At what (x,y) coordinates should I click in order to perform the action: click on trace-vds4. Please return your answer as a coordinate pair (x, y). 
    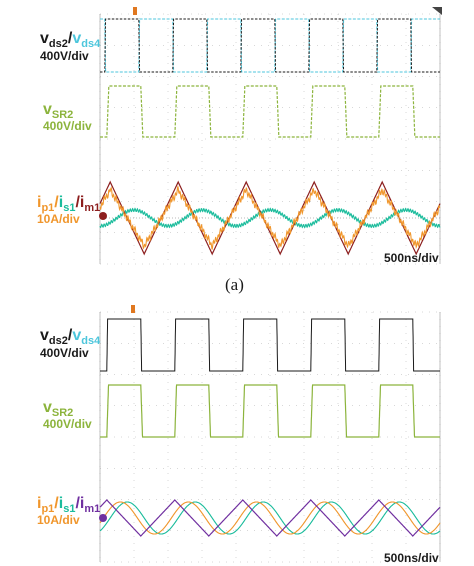
    Looking at the image, I should click on (270, 45).